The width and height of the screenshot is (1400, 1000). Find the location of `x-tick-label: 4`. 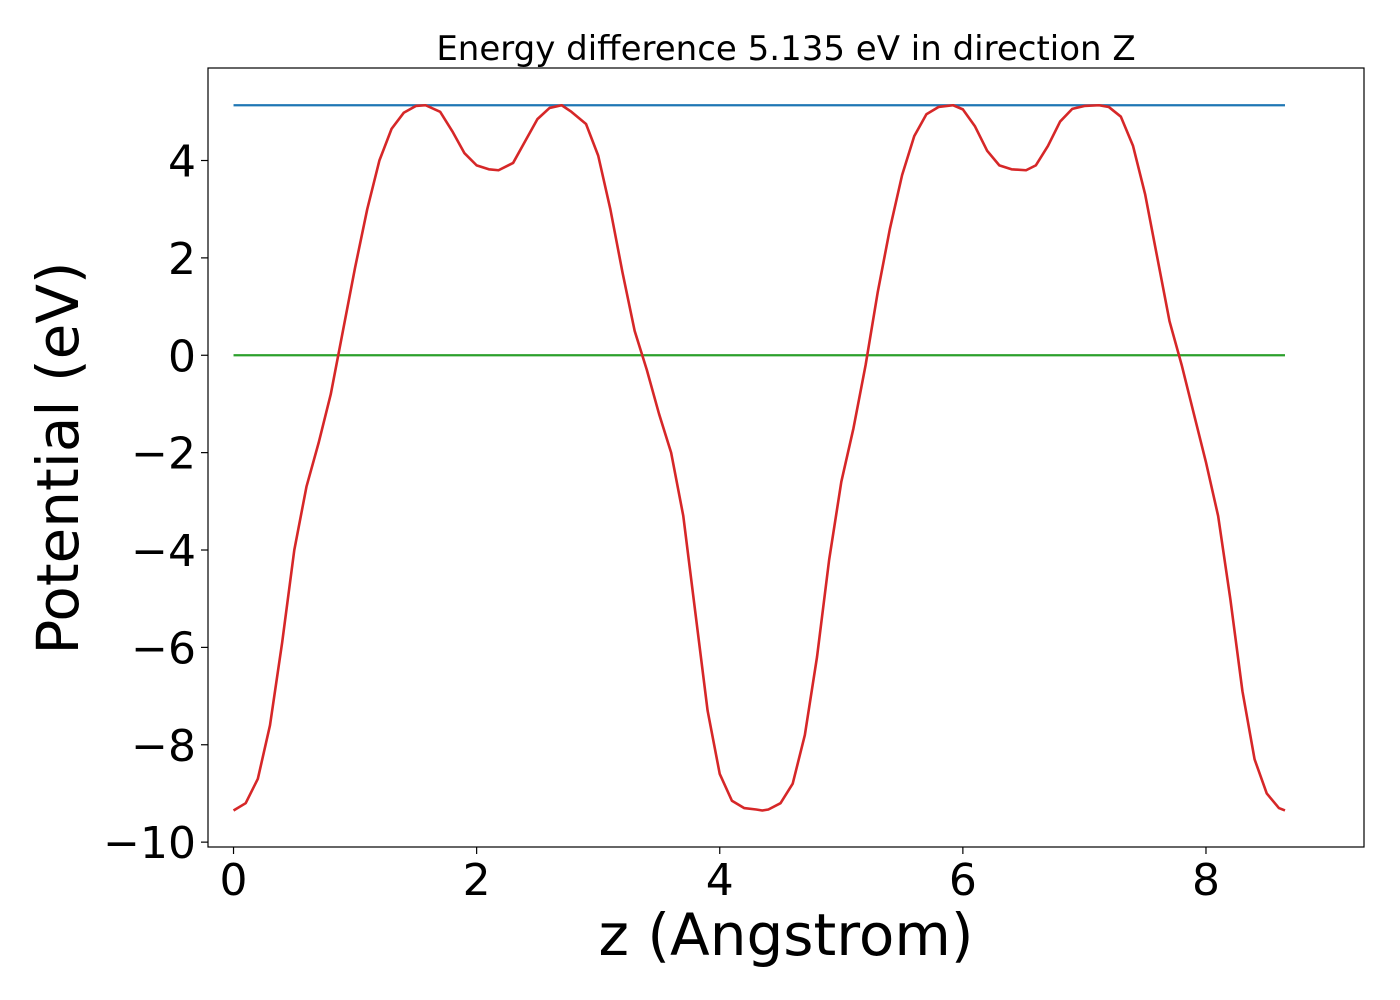

x-tick-label: 4 is located at coordinates (720, 880).